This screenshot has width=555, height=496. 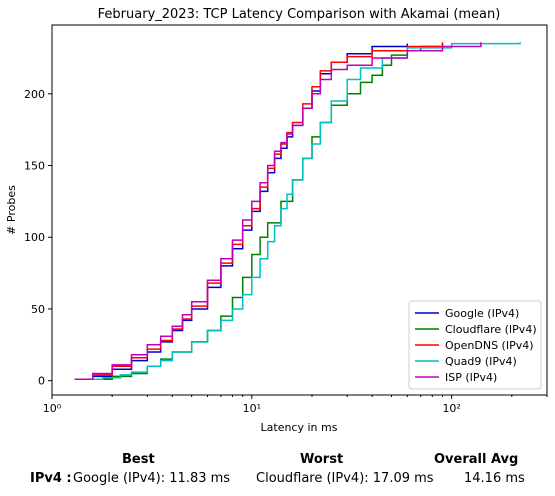 I want to click on legend-label: Google (IPv4), so click(x=482, y=313).